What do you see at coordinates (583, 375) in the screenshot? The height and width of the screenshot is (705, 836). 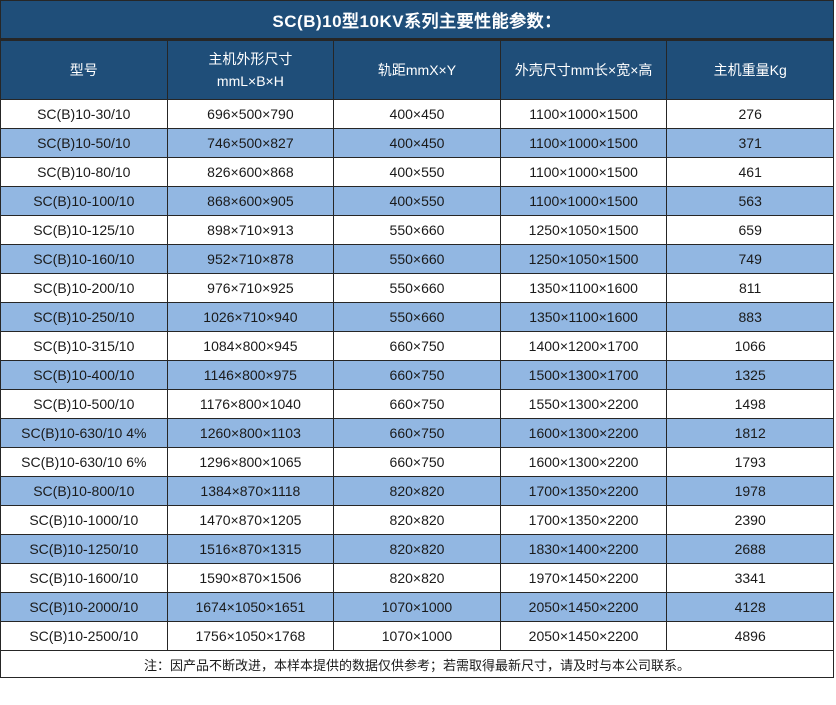 I see `table-cell: 1500×1300×1700` at bounding box center [583, 375].